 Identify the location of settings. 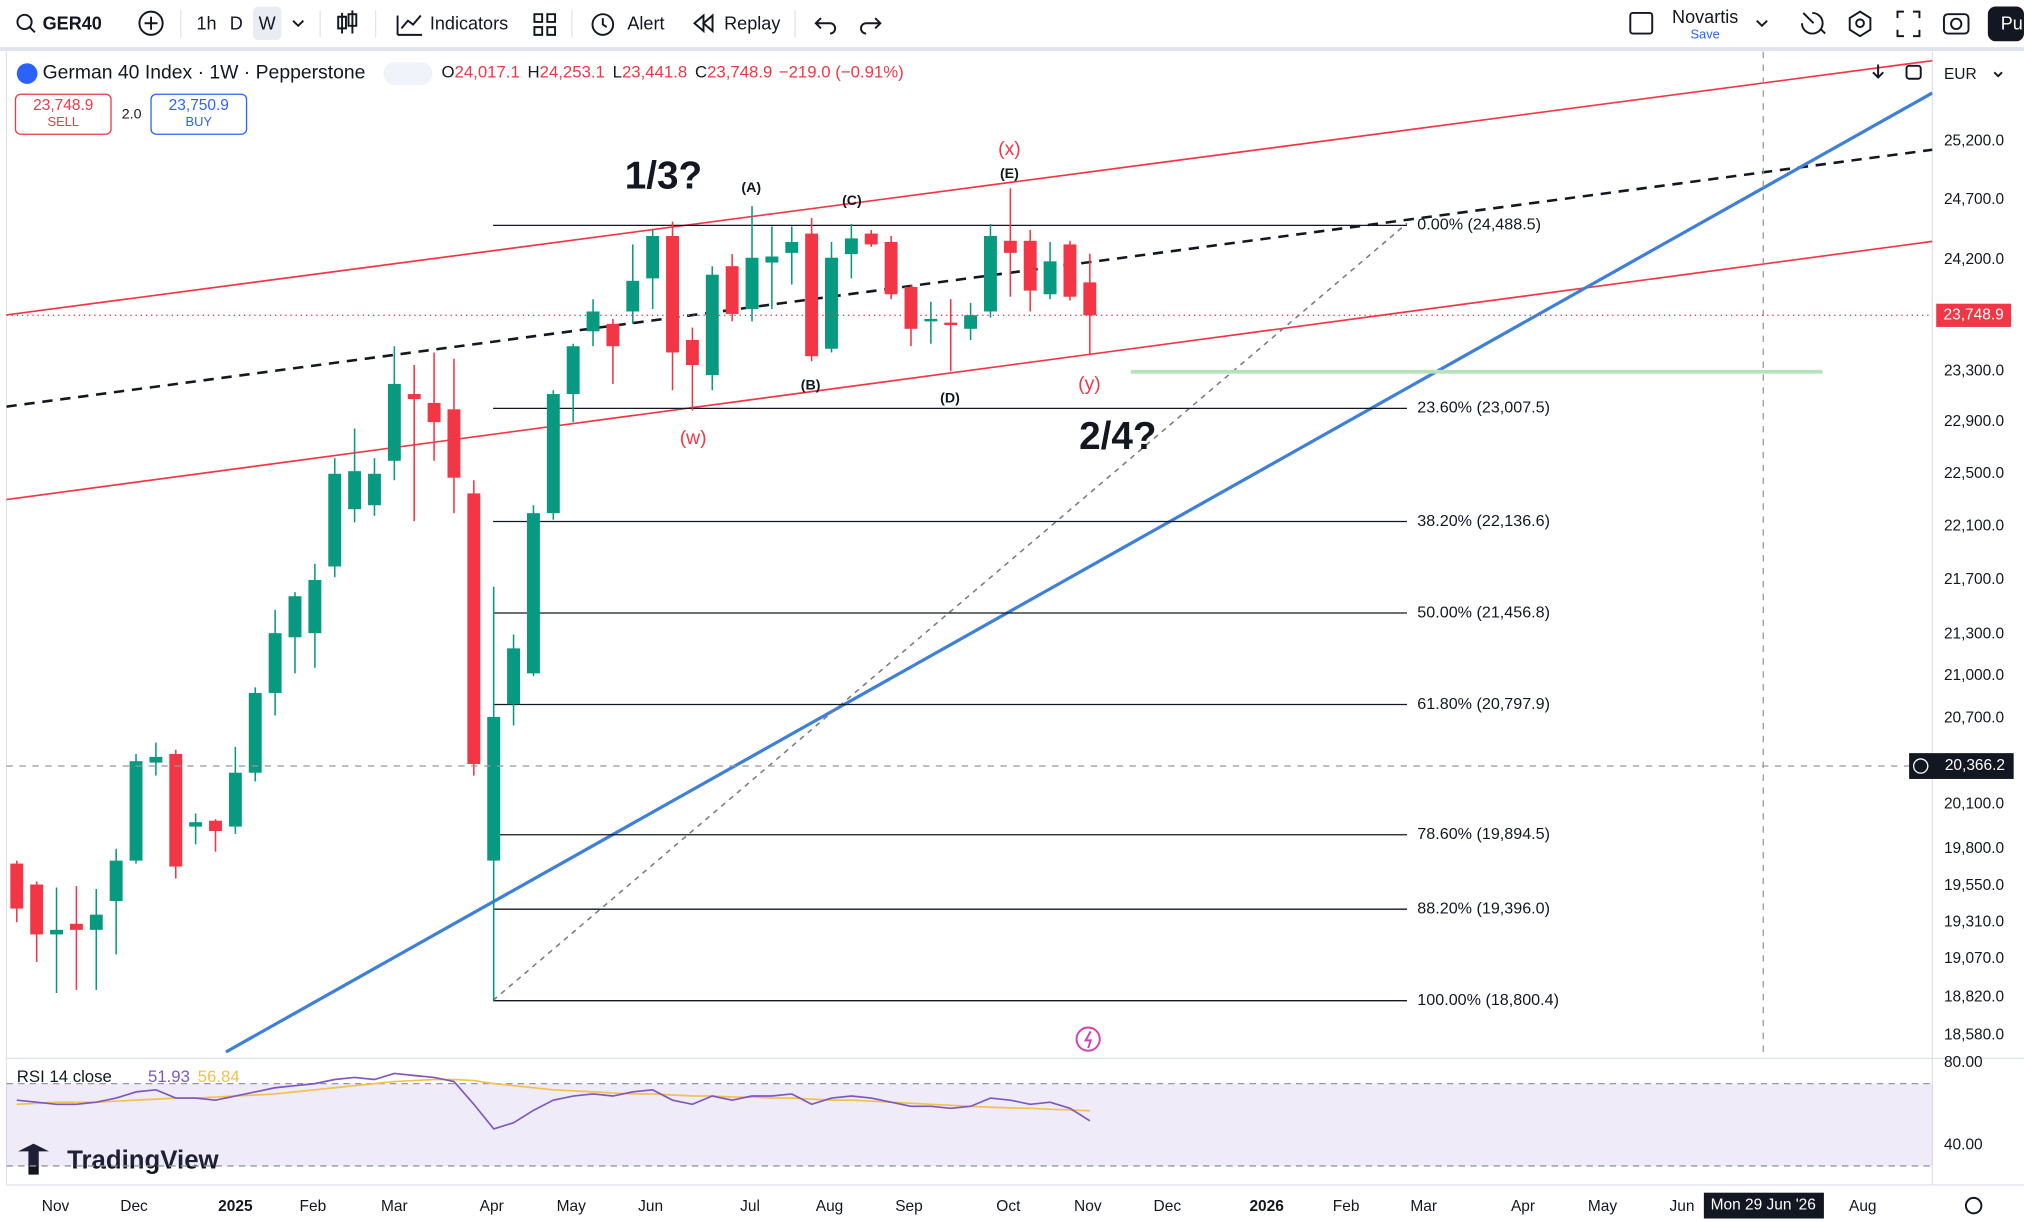
(1860, 24).